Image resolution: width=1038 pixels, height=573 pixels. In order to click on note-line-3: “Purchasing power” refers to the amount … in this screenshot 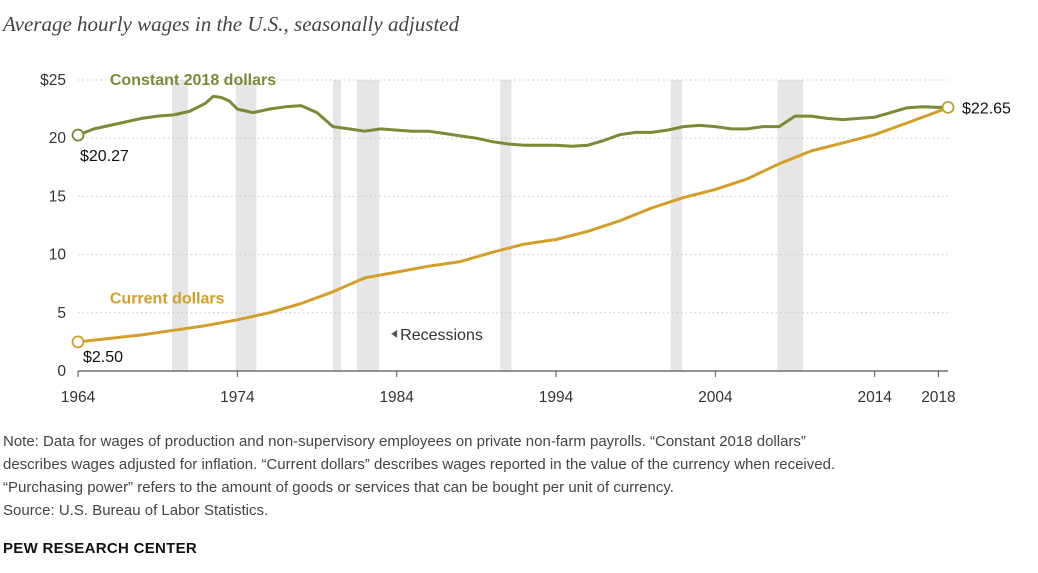, I will do `click(338, 487)`.